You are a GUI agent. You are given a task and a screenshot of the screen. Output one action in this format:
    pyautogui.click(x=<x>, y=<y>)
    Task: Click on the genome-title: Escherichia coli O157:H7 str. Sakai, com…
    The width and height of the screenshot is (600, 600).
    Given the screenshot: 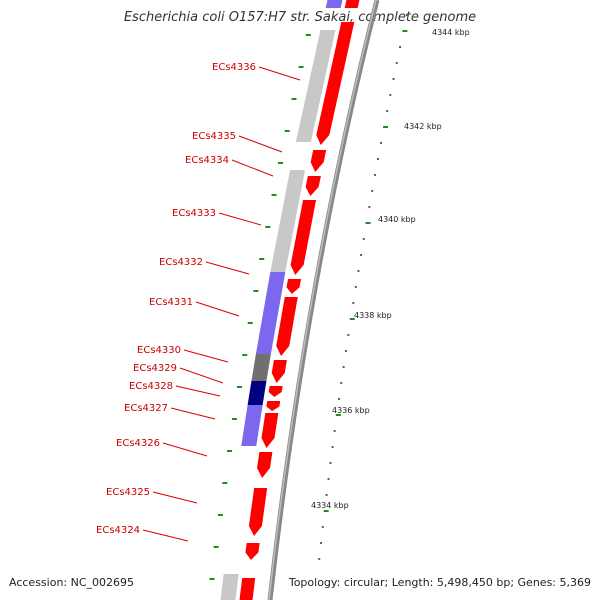 What is the action you would take?
    pyautogui.click(x=300, y=17)
    